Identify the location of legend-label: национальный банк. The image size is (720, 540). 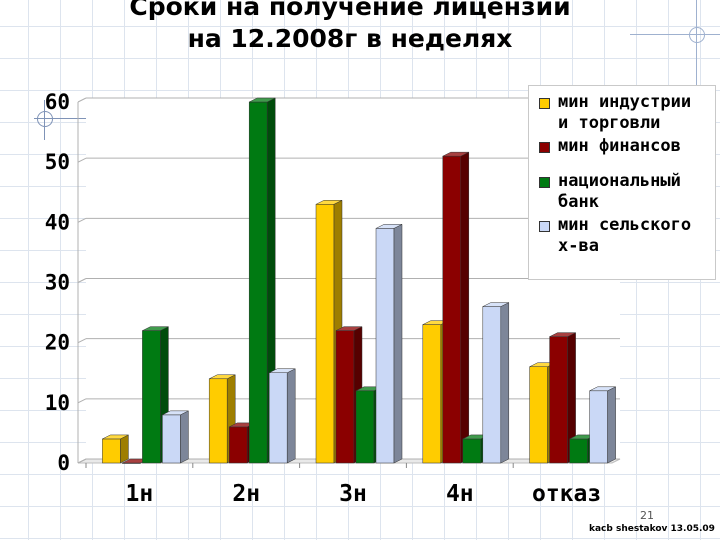
(619, 191).